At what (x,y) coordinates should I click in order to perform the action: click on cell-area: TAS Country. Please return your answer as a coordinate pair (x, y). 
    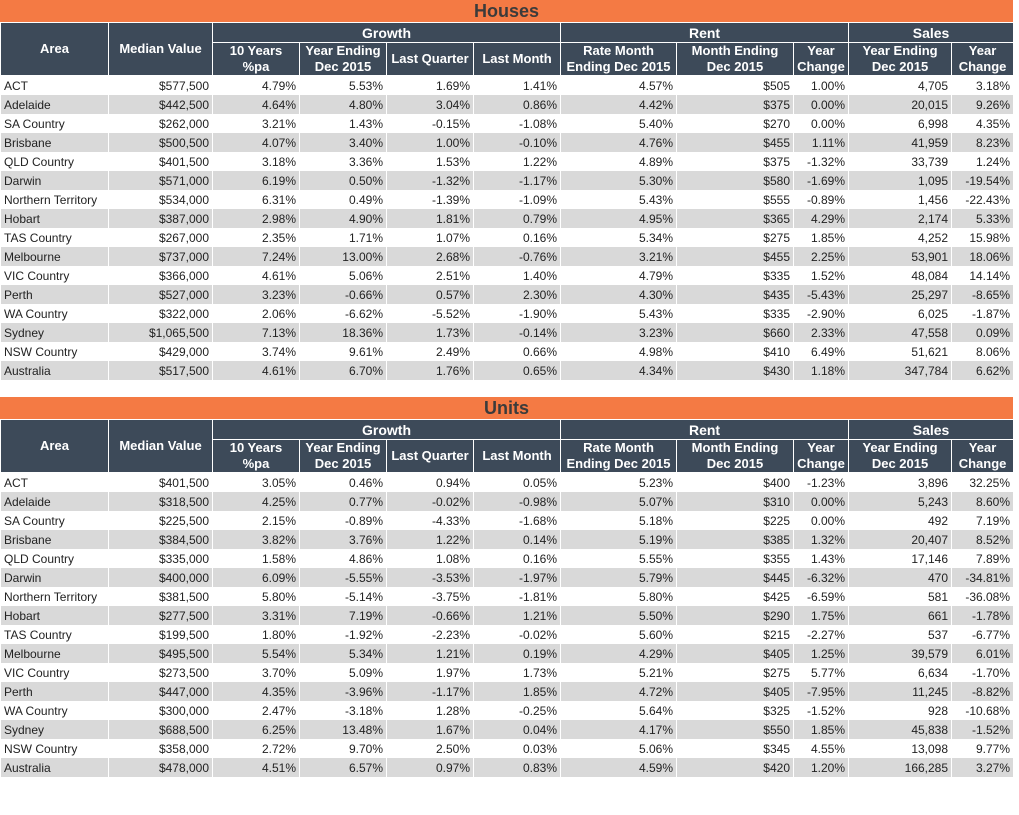
    Looking at the image, I should click on (54, 237).